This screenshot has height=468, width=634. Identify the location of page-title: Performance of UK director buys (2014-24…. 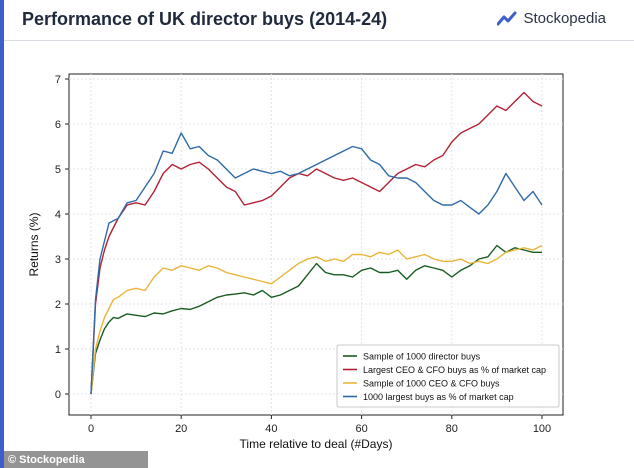
(205, 19).